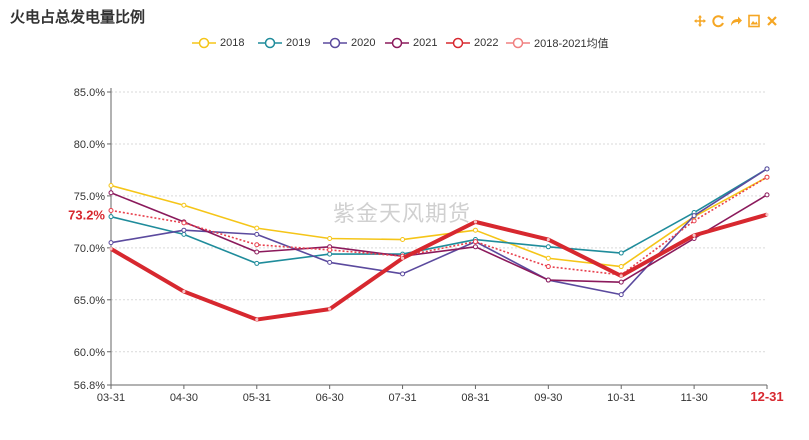 The height and width of the screenshot is (440, 809). I want to click on legend-item-average: 2018-2021均值, so click(557, 43).